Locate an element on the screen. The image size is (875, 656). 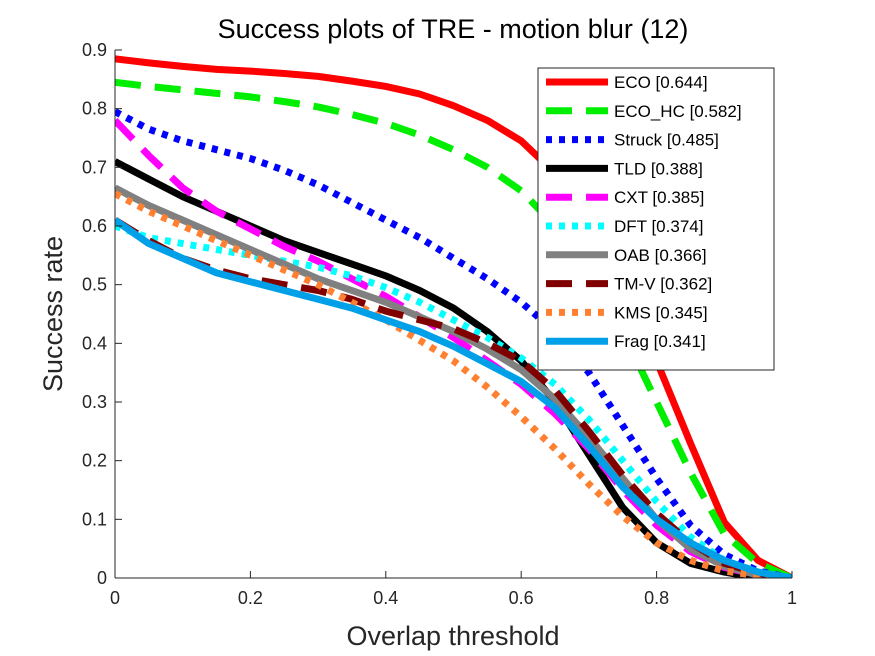
x-tick-label: 0.4 is located at coordinates (385, 598).